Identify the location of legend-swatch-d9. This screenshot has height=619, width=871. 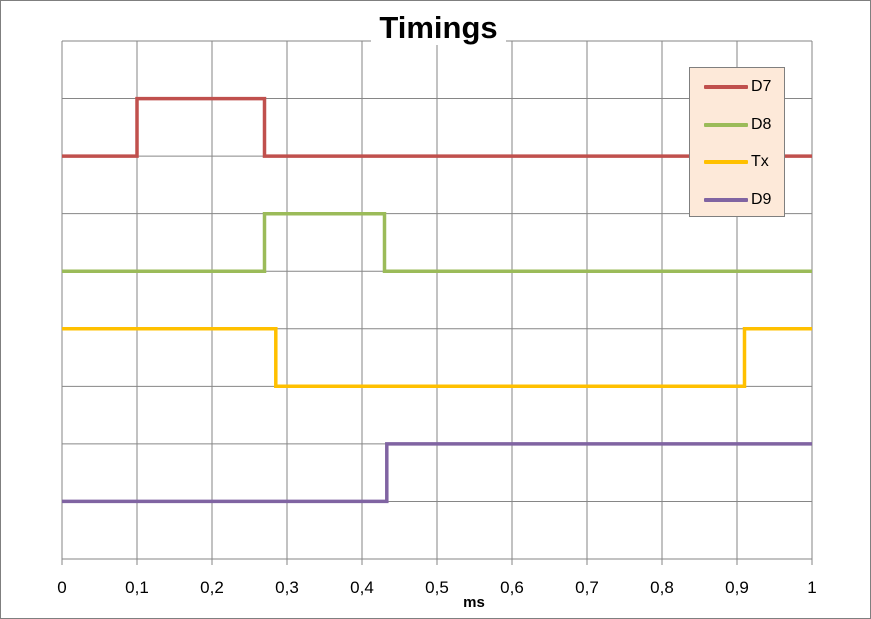
(726, 200).